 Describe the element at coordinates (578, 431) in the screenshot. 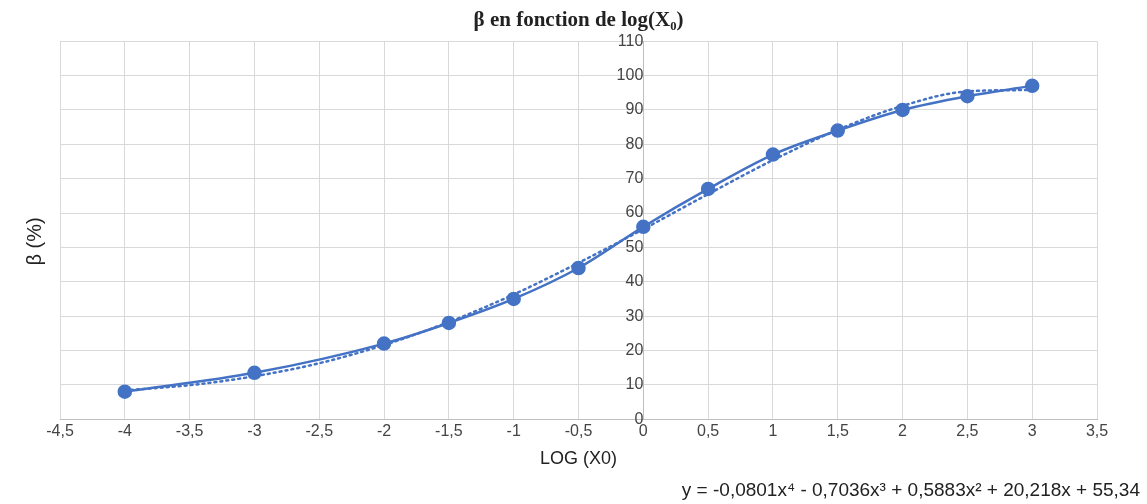

I see `x-tick-label: -0,5` at that location.